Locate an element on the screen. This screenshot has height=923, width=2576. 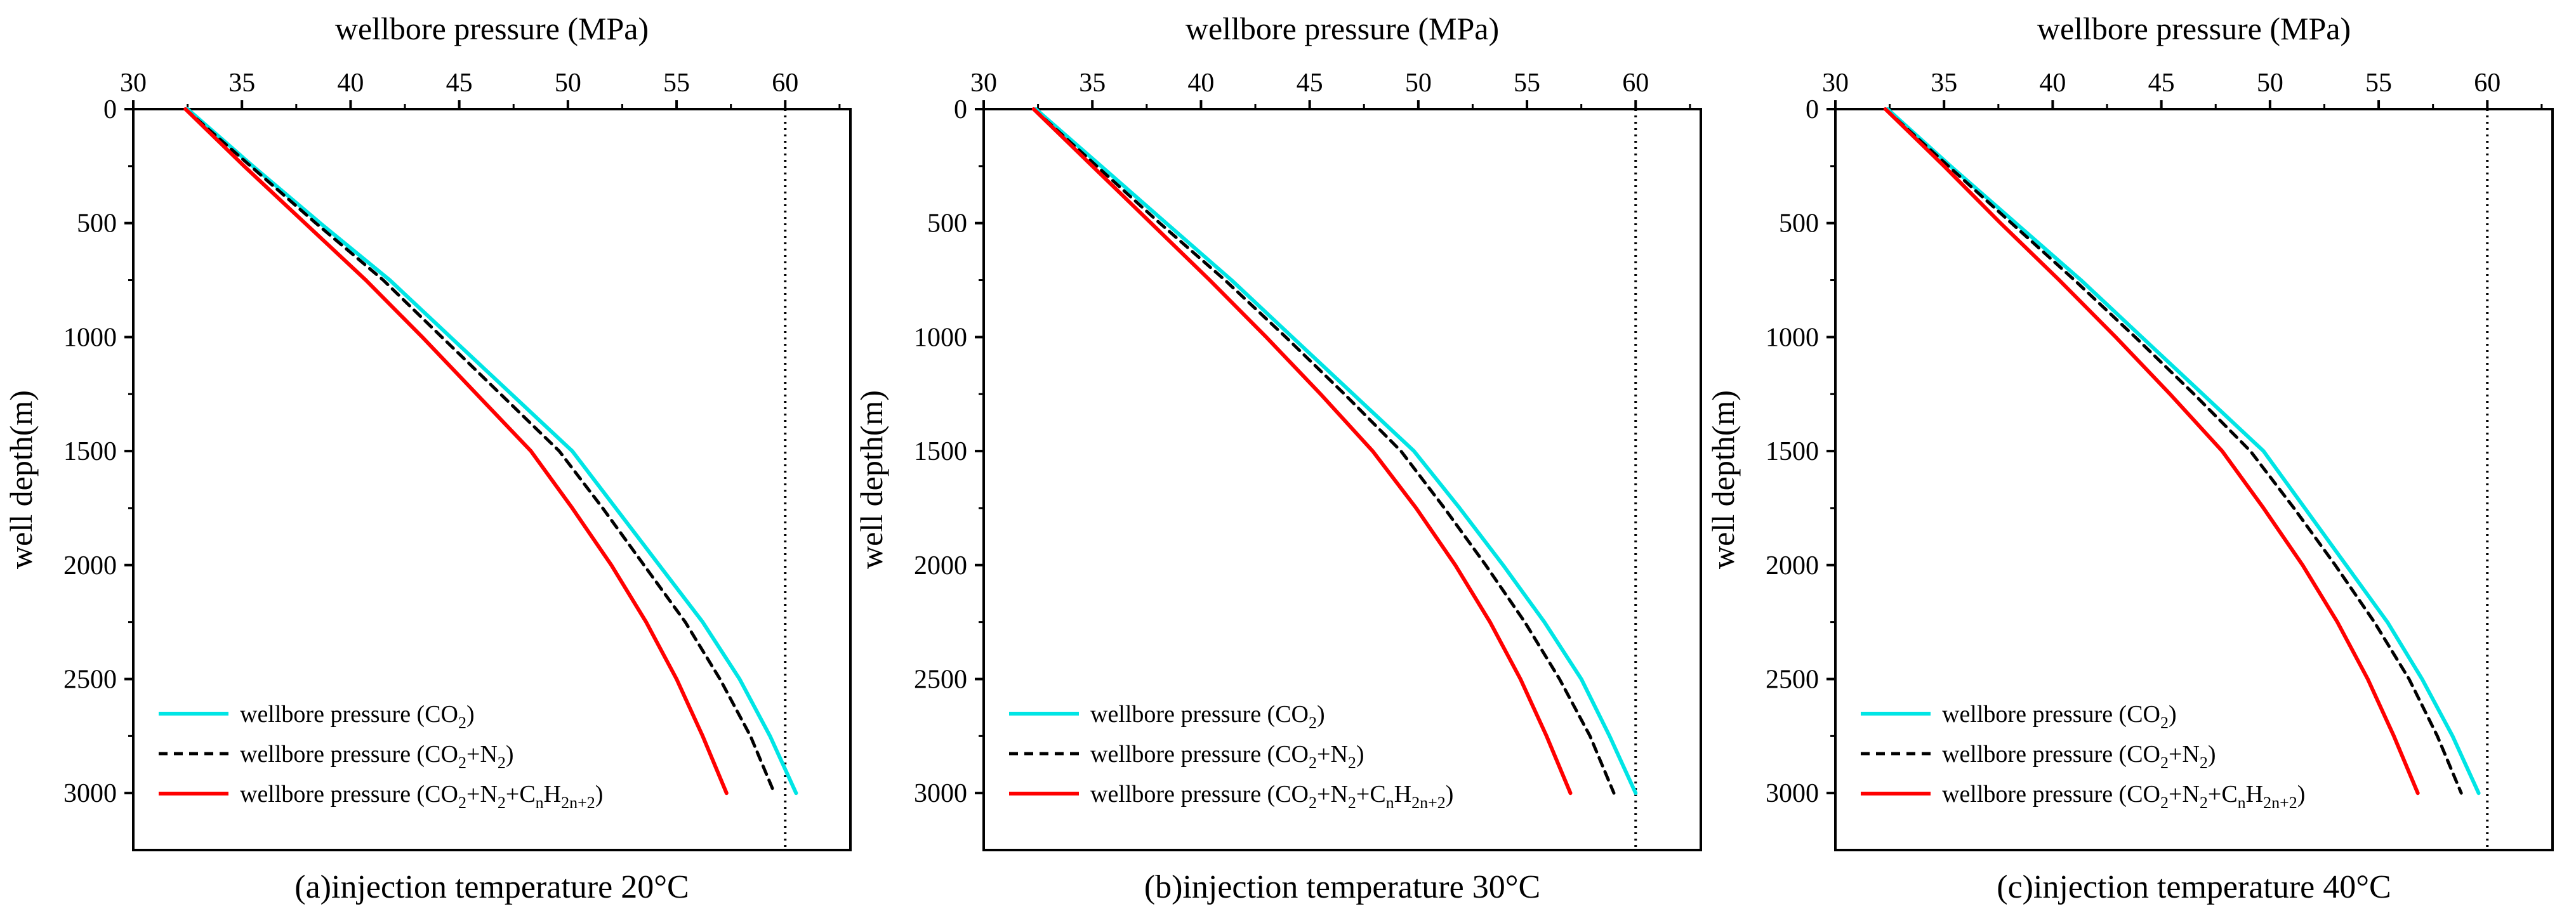
panel-caption: (b)injection temperature 30°C is located at coordinates (1342, 887).